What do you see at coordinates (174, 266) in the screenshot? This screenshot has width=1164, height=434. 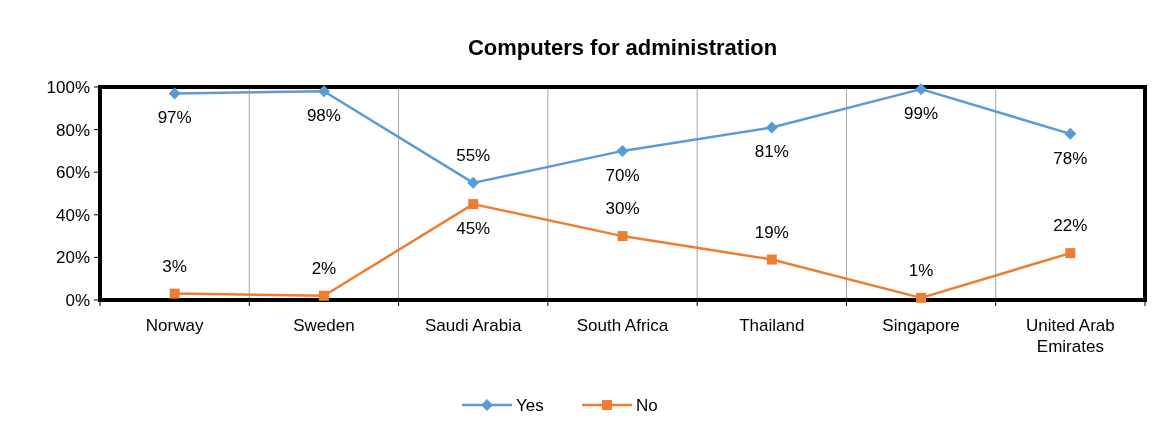 I see `text: 3%` at bounding box center [174, 266].